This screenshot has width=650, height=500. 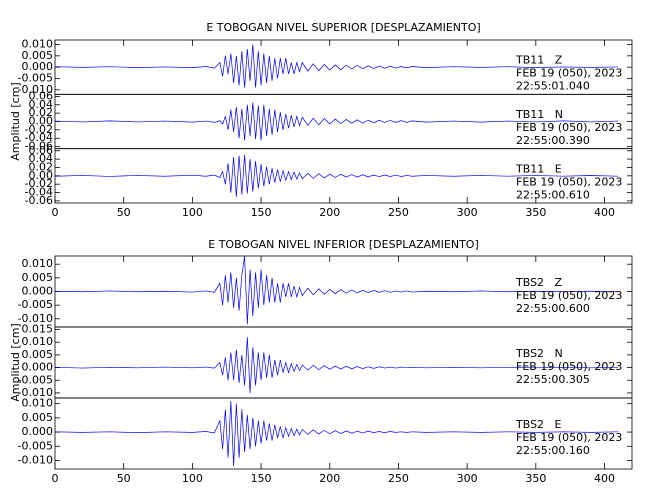 What do you see at coordinates (553, 140) in the screenshot?
I see `trace-time: 22:55:00.390` at bounding box center [553, 140].